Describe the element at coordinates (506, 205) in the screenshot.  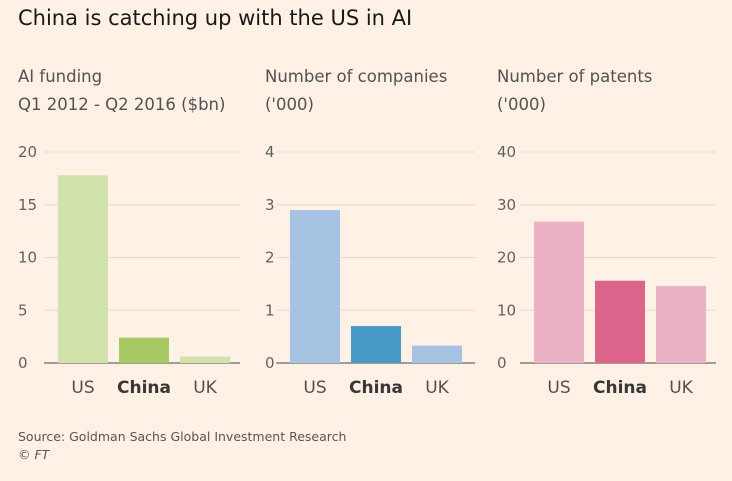
I see `y-tick-label: 30` at that location.